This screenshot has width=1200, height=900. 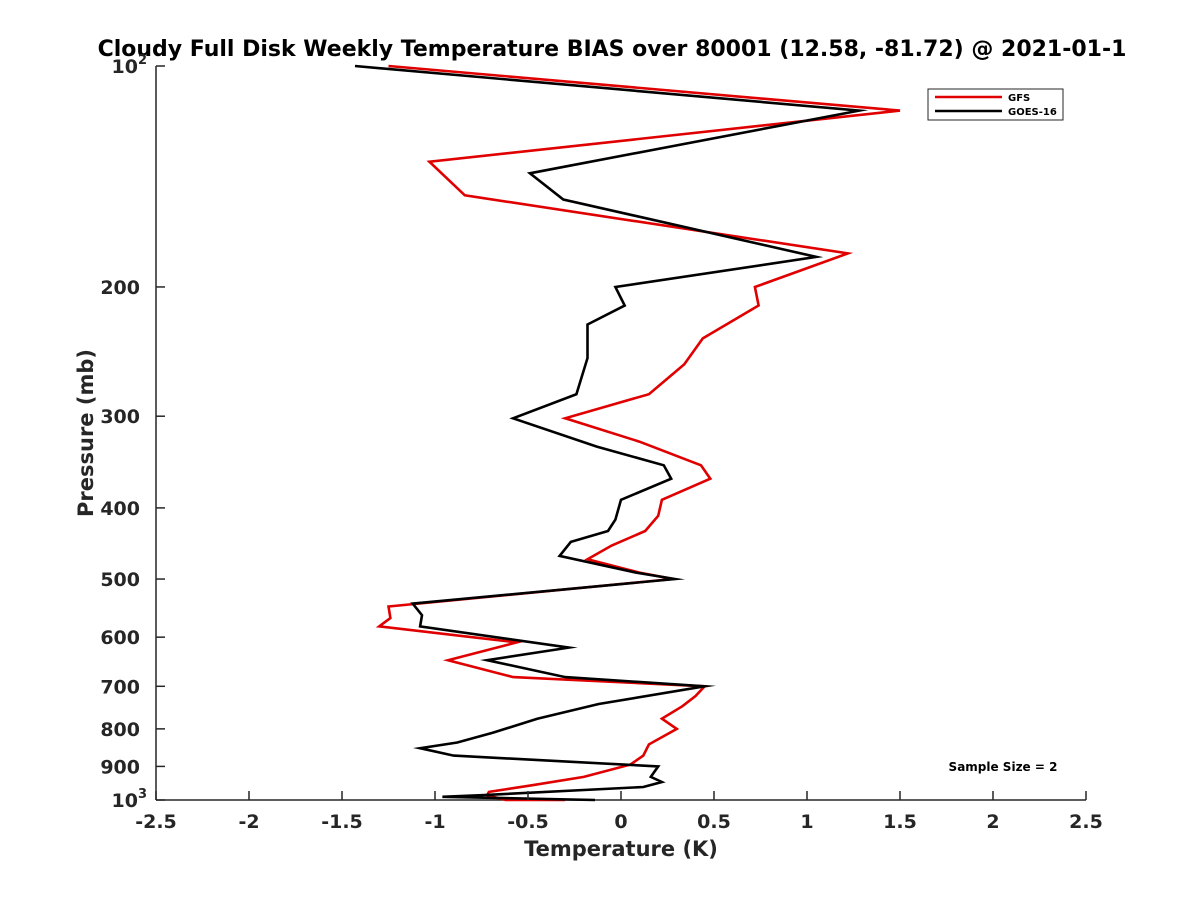 What do you see at coordinates (1019, 98) in the screenshot?
I see `legend-label: GFS` at bounding box center [1019, 98].